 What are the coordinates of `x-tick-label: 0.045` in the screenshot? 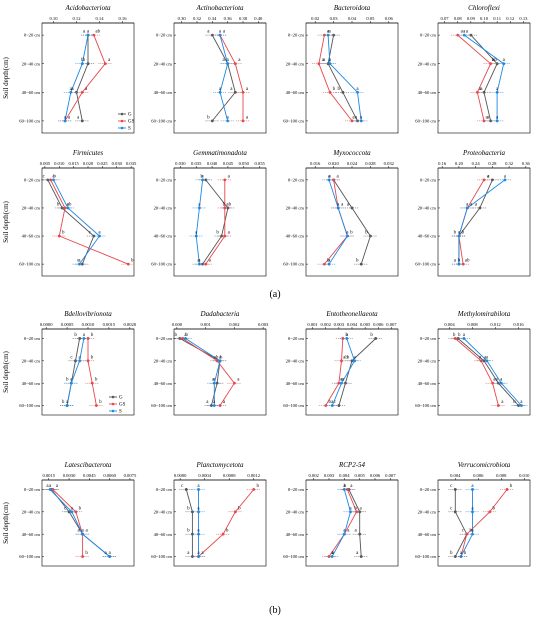 It's located at (228, 163).